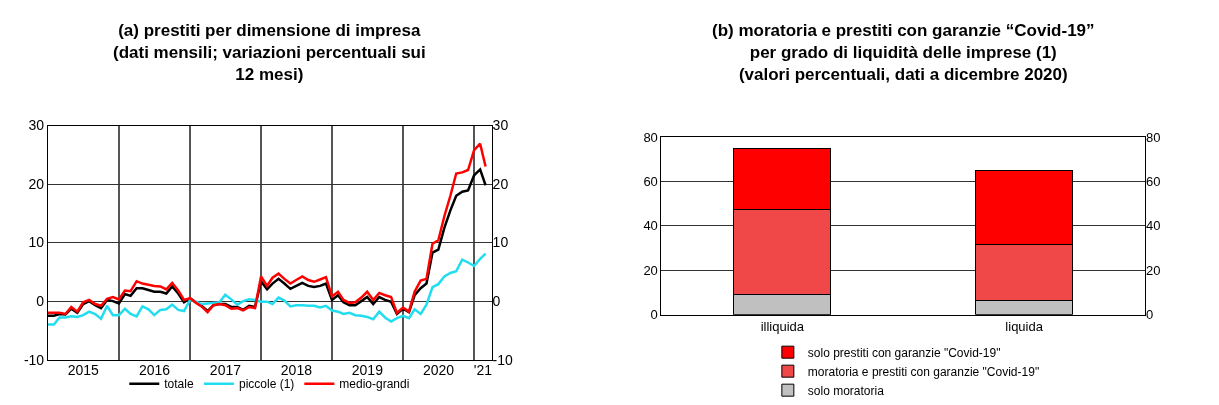 The height and width of the screenshot is (405, 1219). Describe the element at coordinates (1153, 181) in the screenshot. I see `y2-tick-label: 60` at that location.